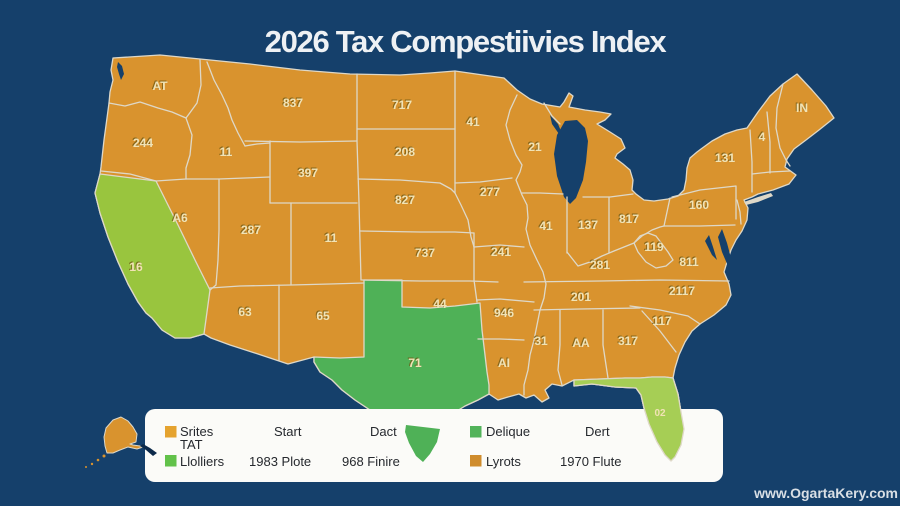  Describe the element at coordinates (405, 200) in the screenshot. I see `svg-text: 827` at that location.